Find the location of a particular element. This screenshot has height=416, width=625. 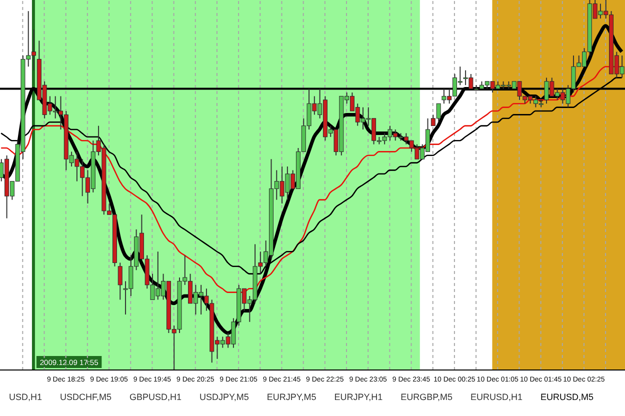

text: EURUSD,M5 is located at coordinates (567, 397).